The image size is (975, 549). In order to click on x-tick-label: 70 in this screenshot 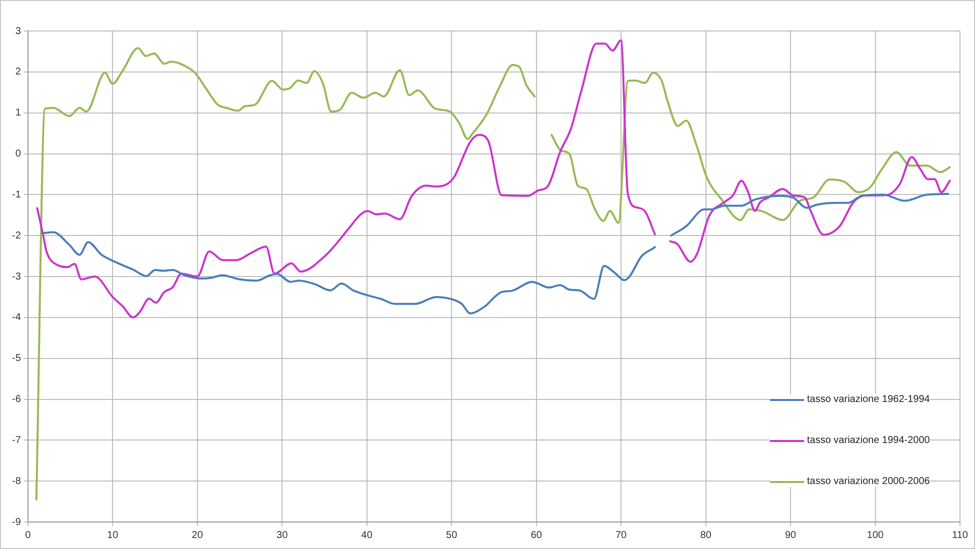, I will do `click(621, 535)`.